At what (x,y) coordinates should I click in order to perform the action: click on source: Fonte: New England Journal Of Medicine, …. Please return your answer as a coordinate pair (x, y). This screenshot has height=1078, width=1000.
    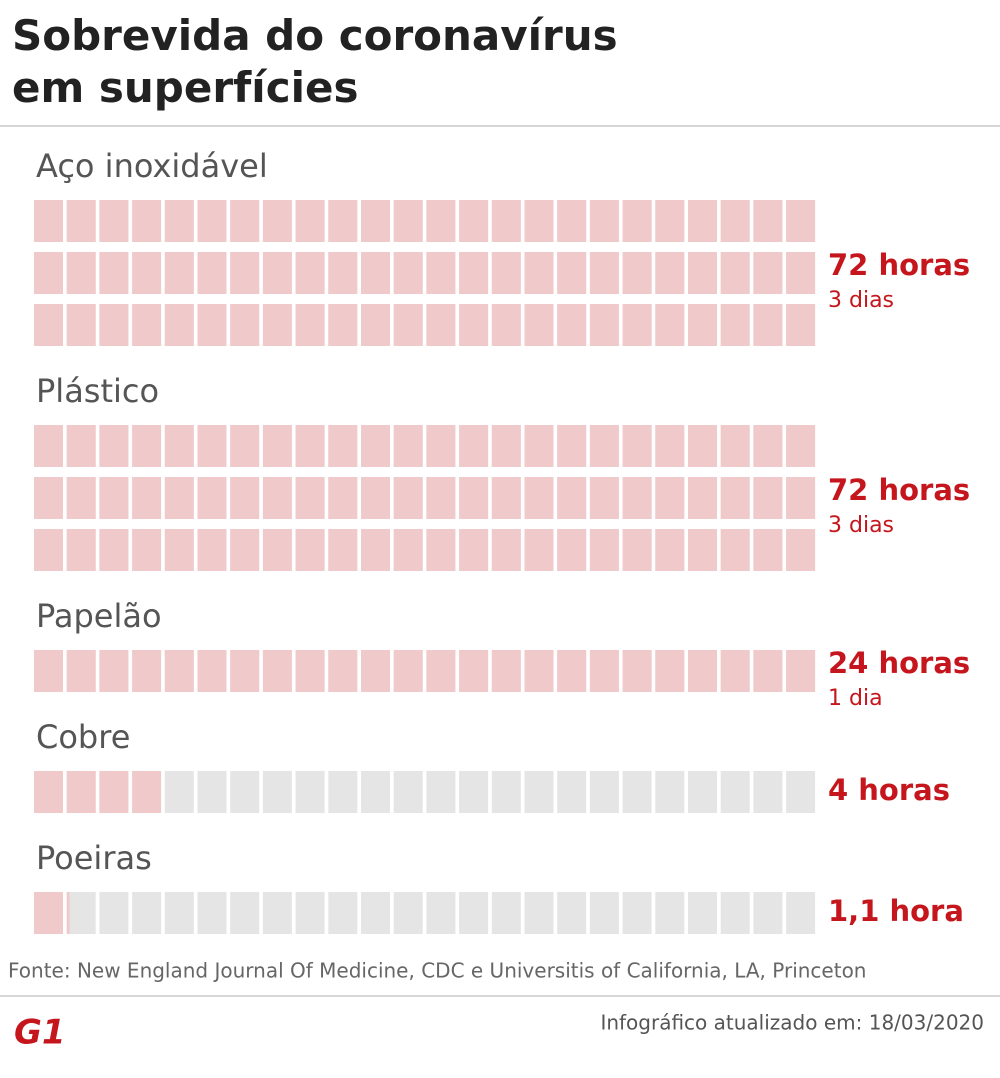
    Looking at the image, I should click on (437, 971).